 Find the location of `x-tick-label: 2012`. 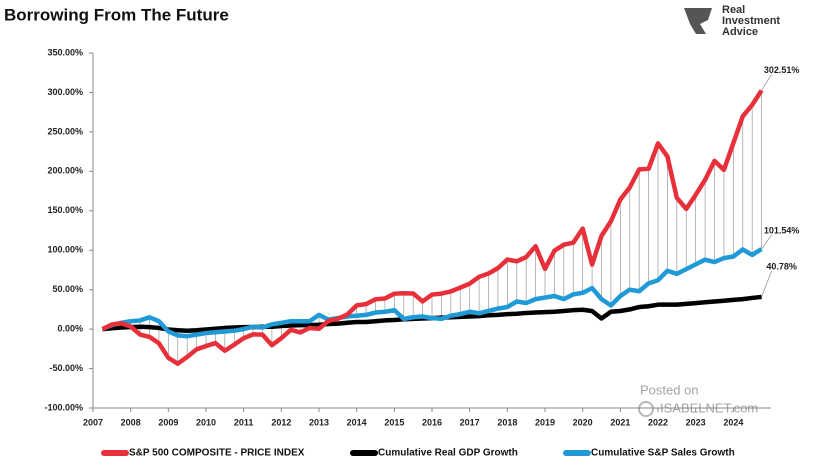

x-tick-label: 2012 is located at coordinates (281, 422).